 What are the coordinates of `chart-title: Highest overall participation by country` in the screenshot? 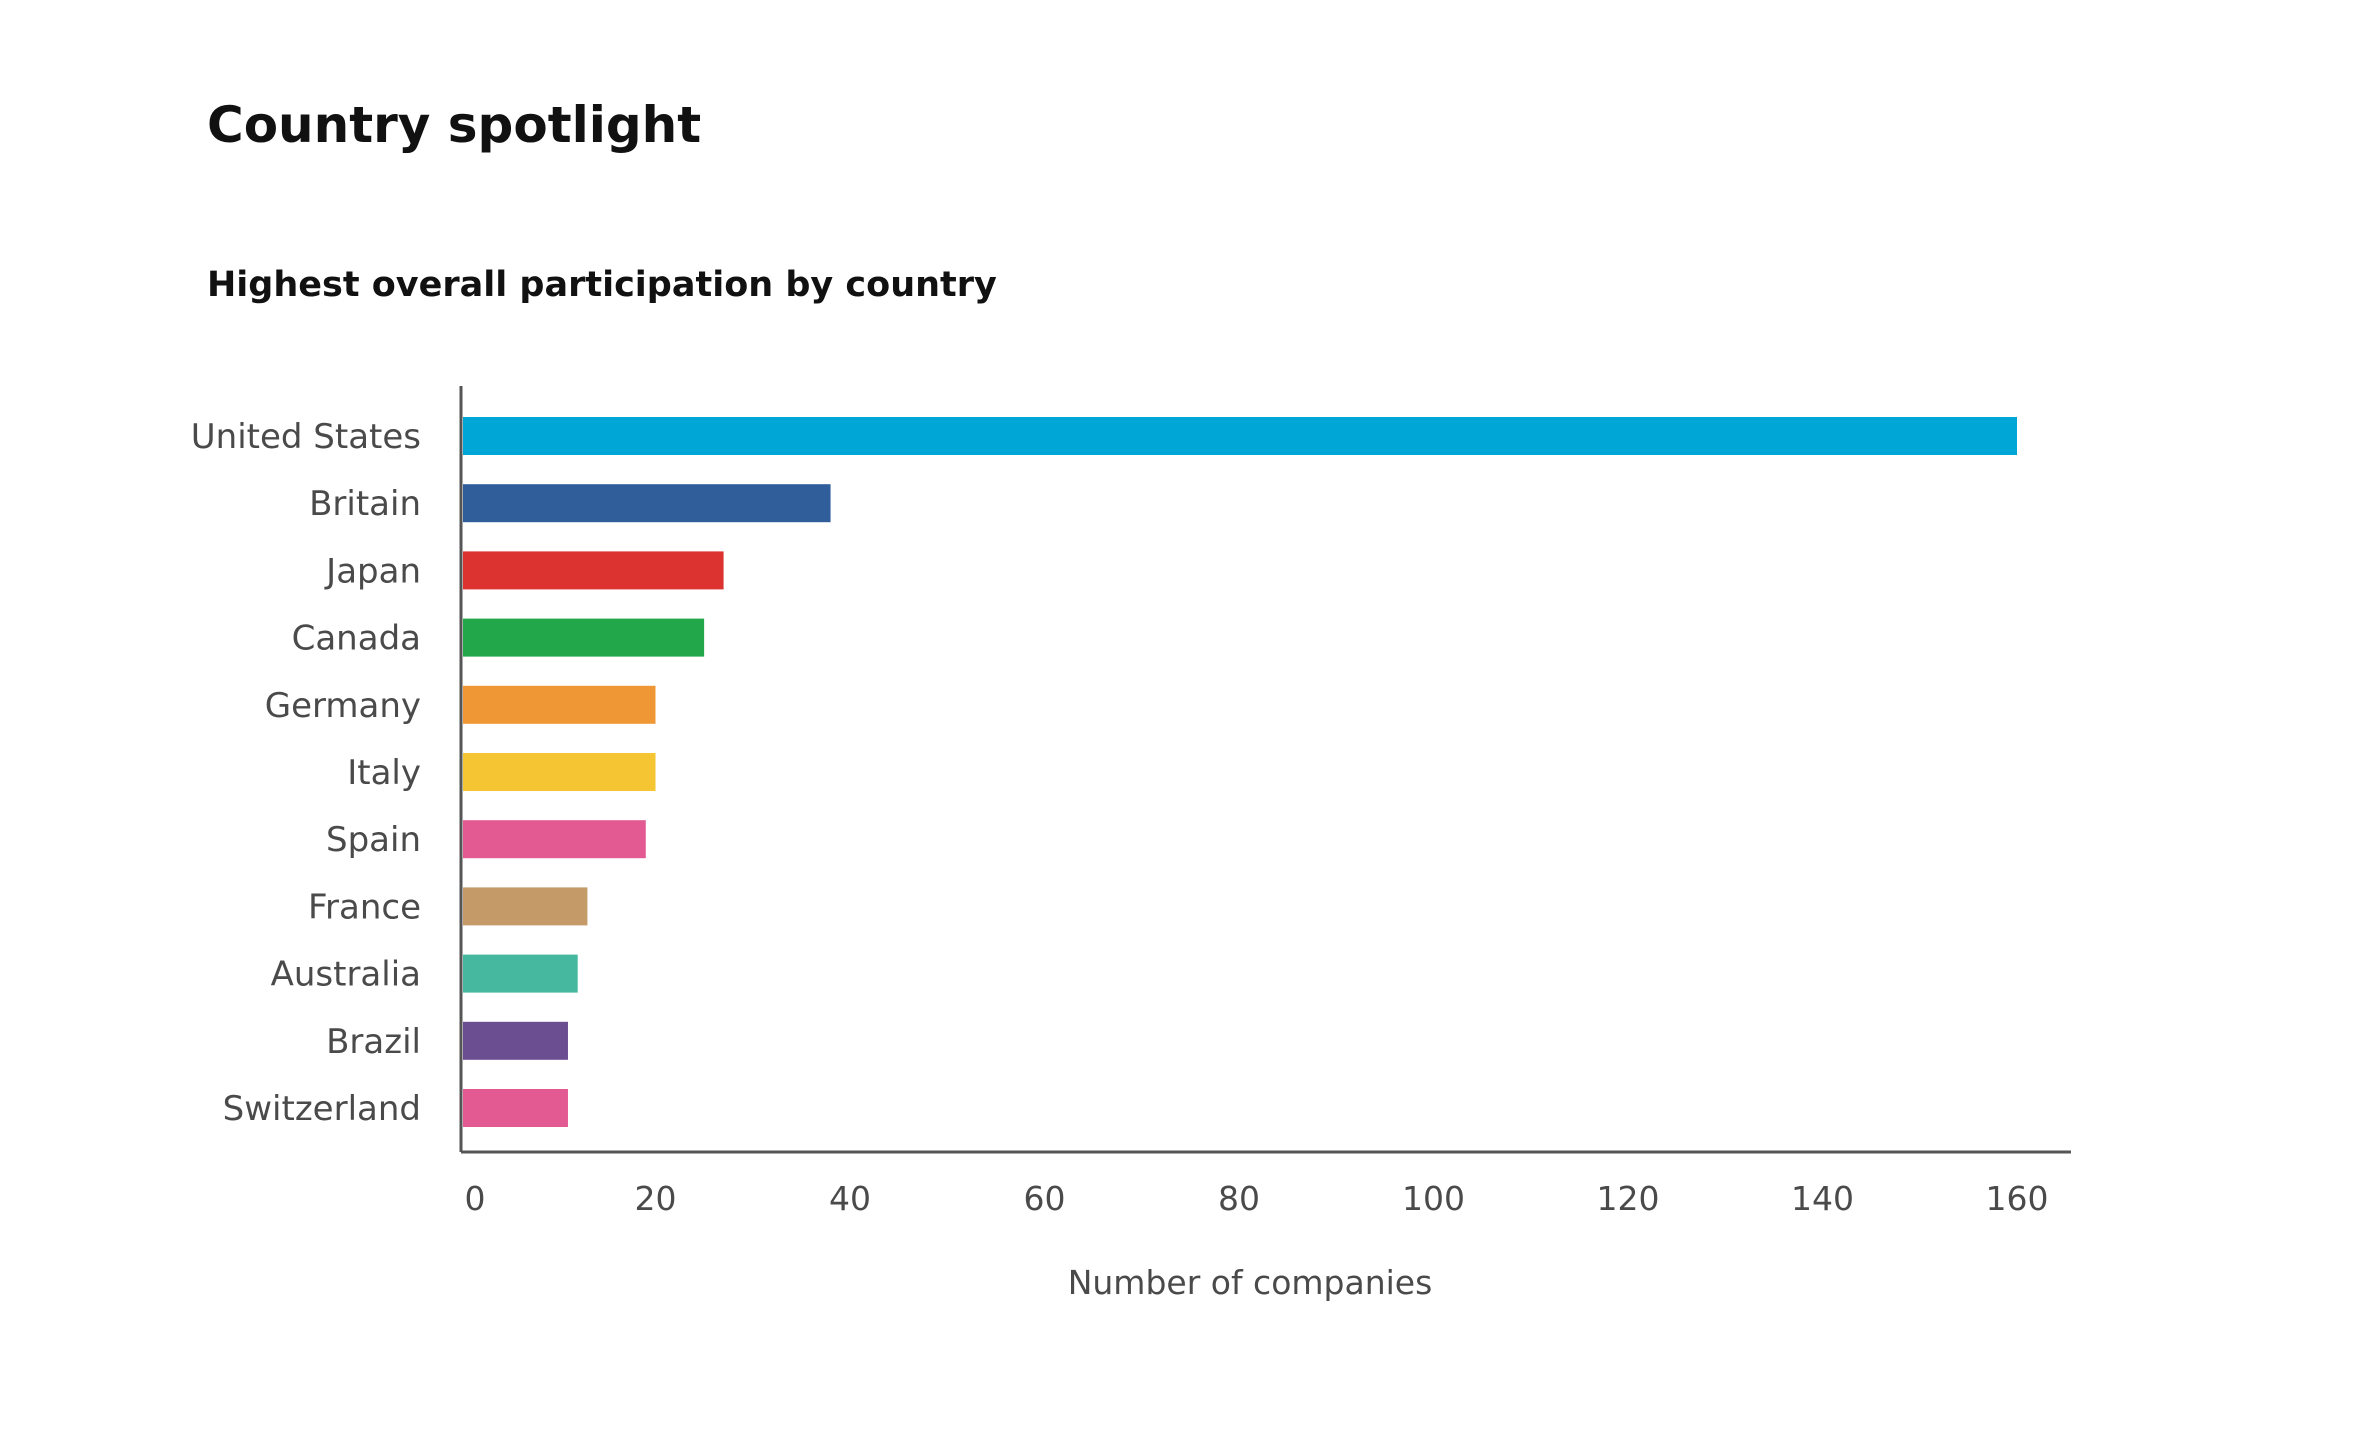 It's located at (602, 285).